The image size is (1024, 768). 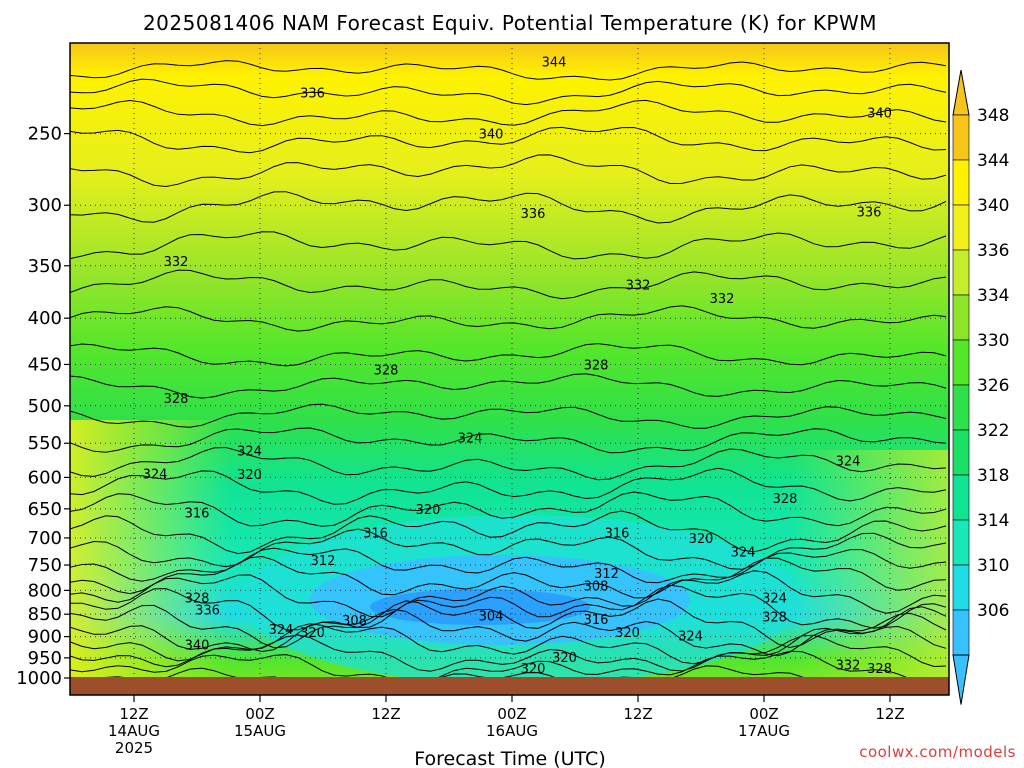 What do you see at coordinates (554, 62) in the screenshot?
I see `contour-label: 344` at bounding box center [554, 62].